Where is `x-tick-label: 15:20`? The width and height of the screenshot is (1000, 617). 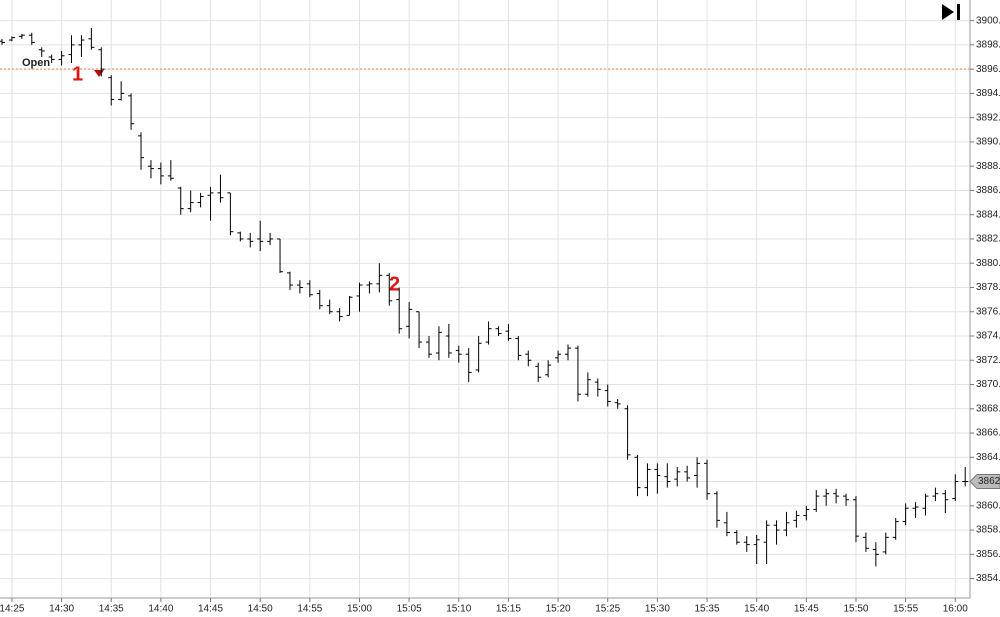 x-tick-label: 15:20 is located at coordinates (558, 609).